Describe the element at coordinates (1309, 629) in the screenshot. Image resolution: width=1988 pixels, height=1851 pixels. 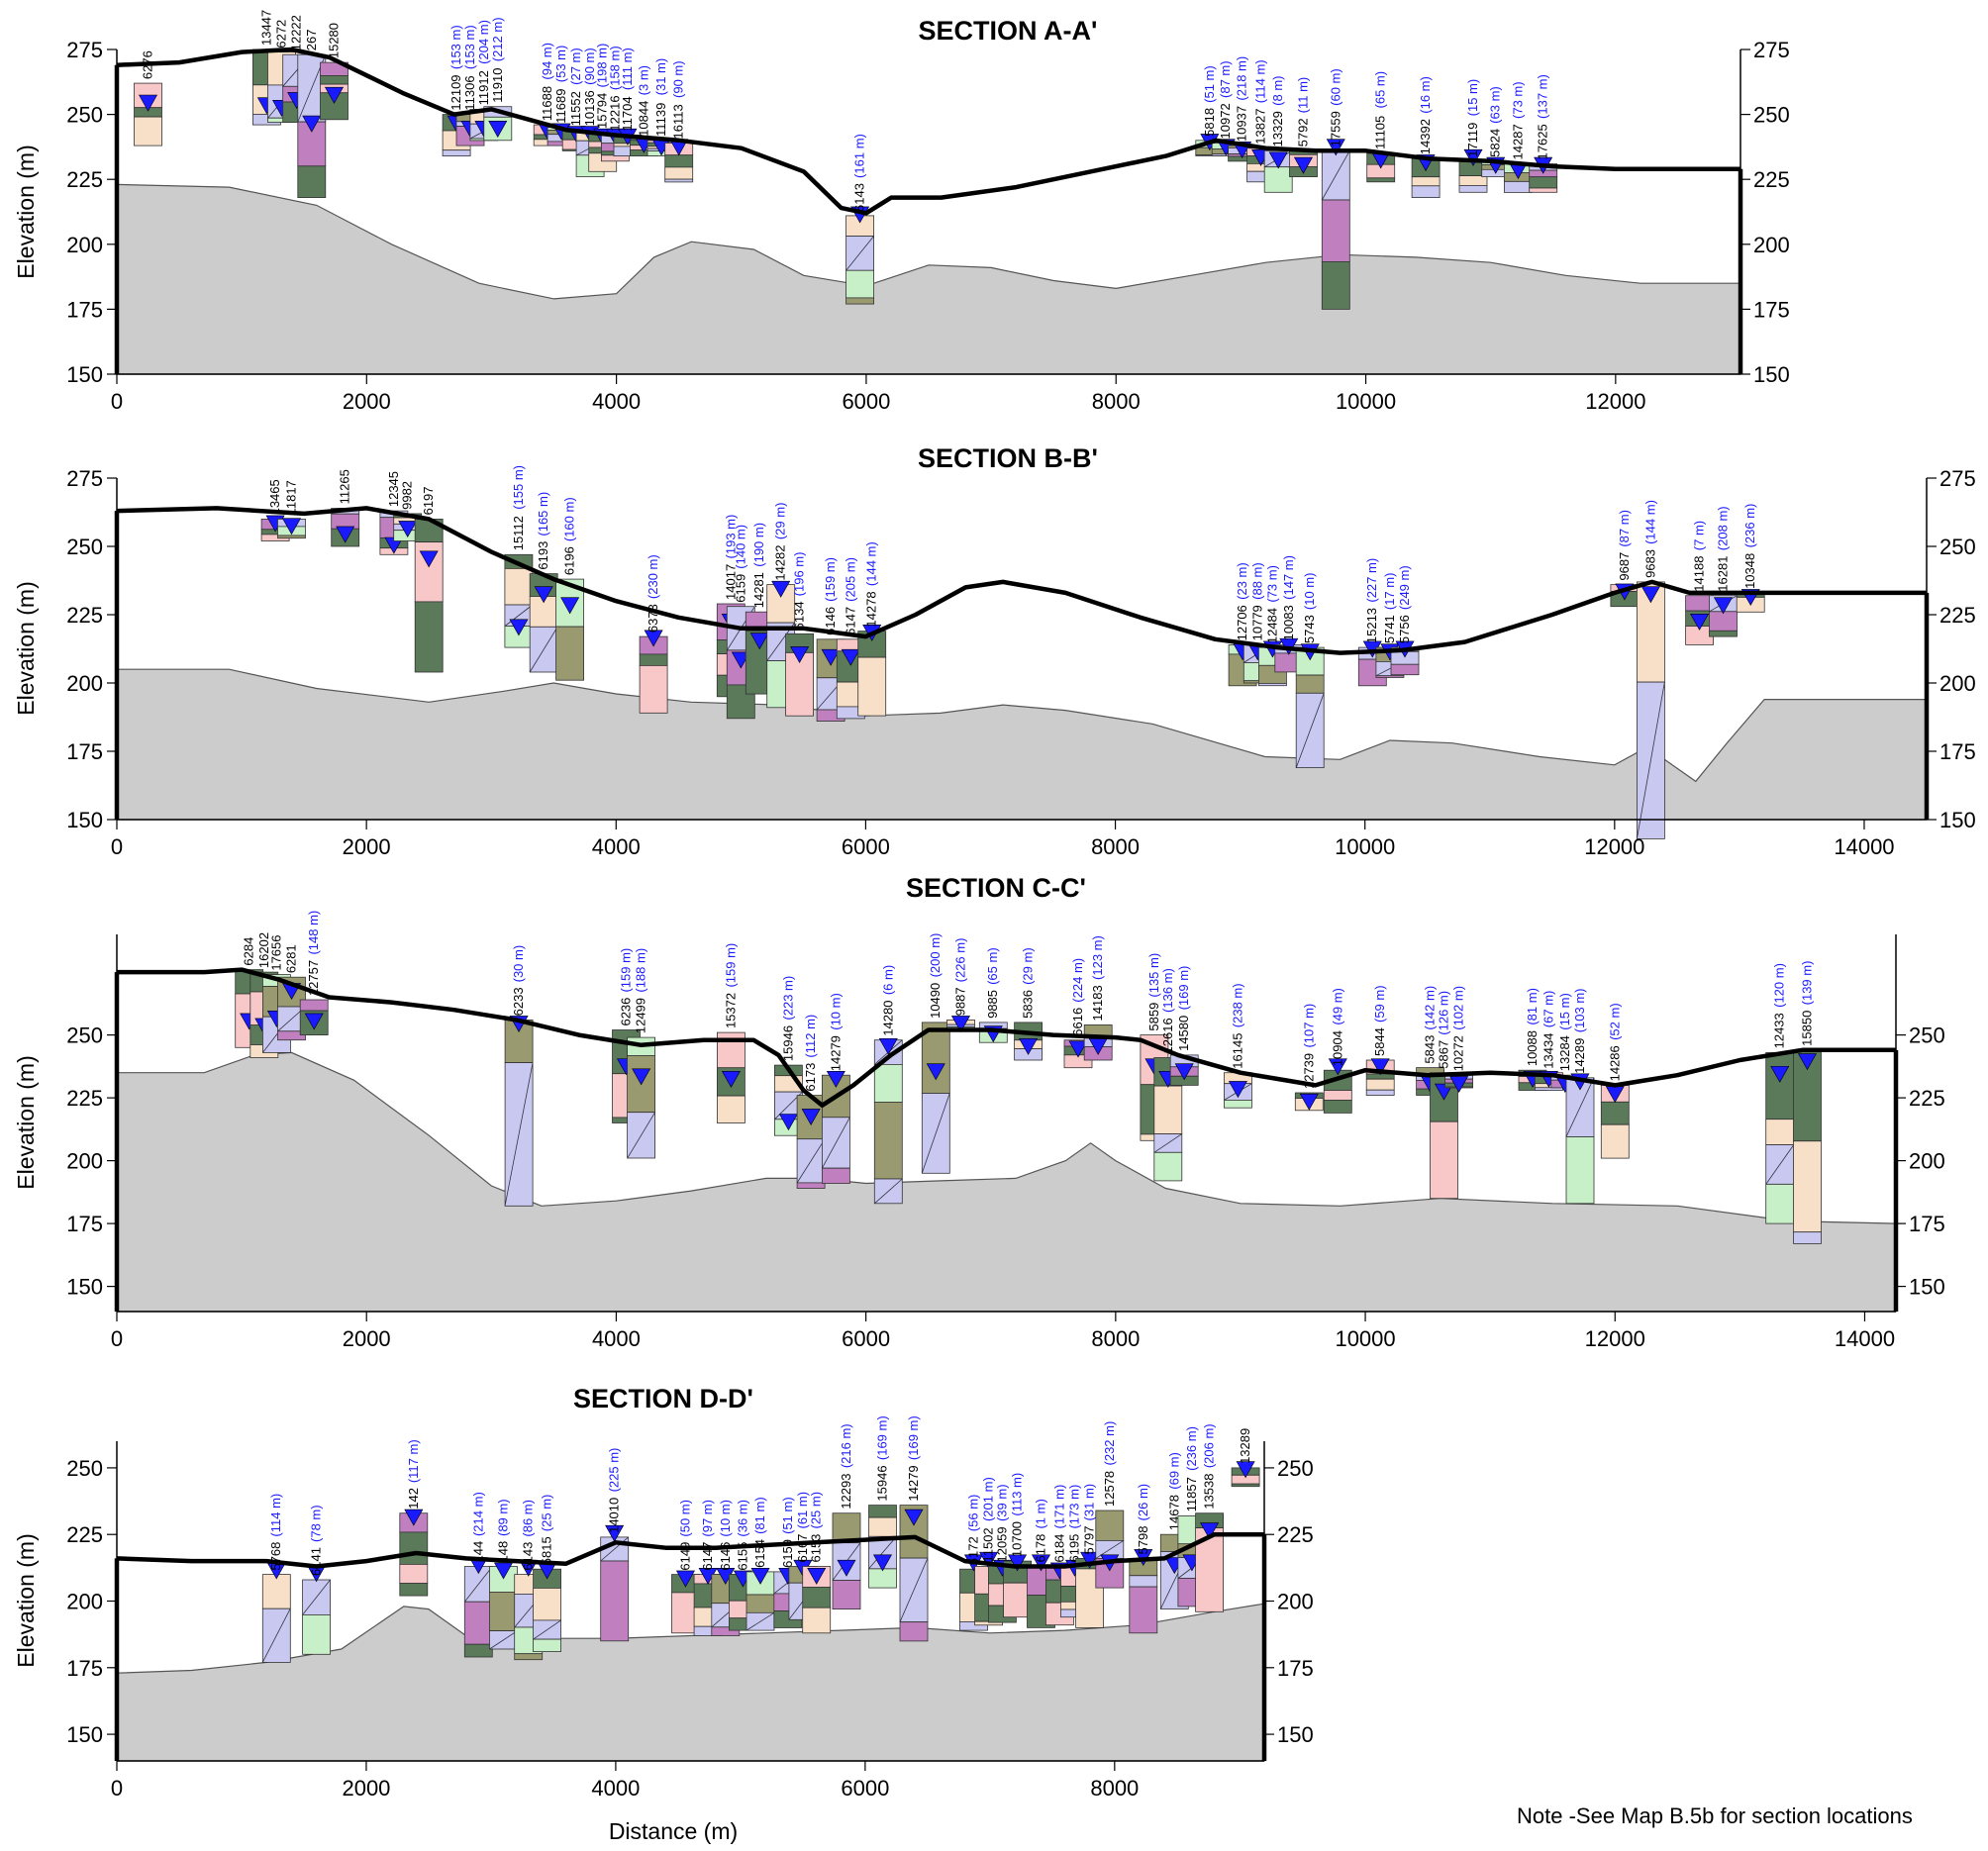
I see `well-id-label: 5743` at that location.